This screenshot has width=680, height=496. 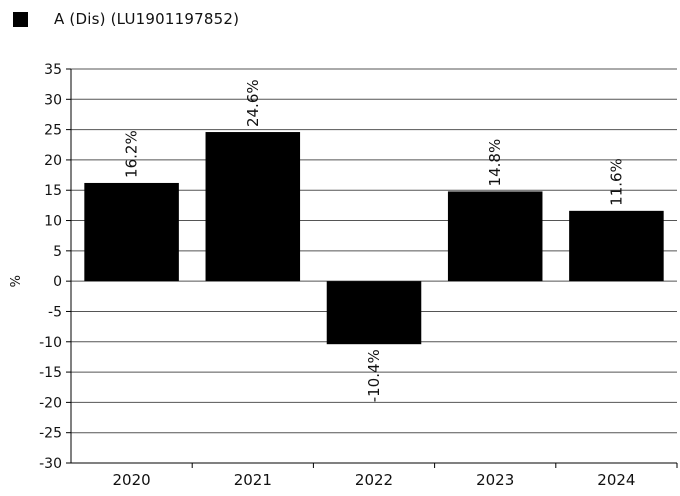 I want to click on bar-2024, so click(x=616, y=246).